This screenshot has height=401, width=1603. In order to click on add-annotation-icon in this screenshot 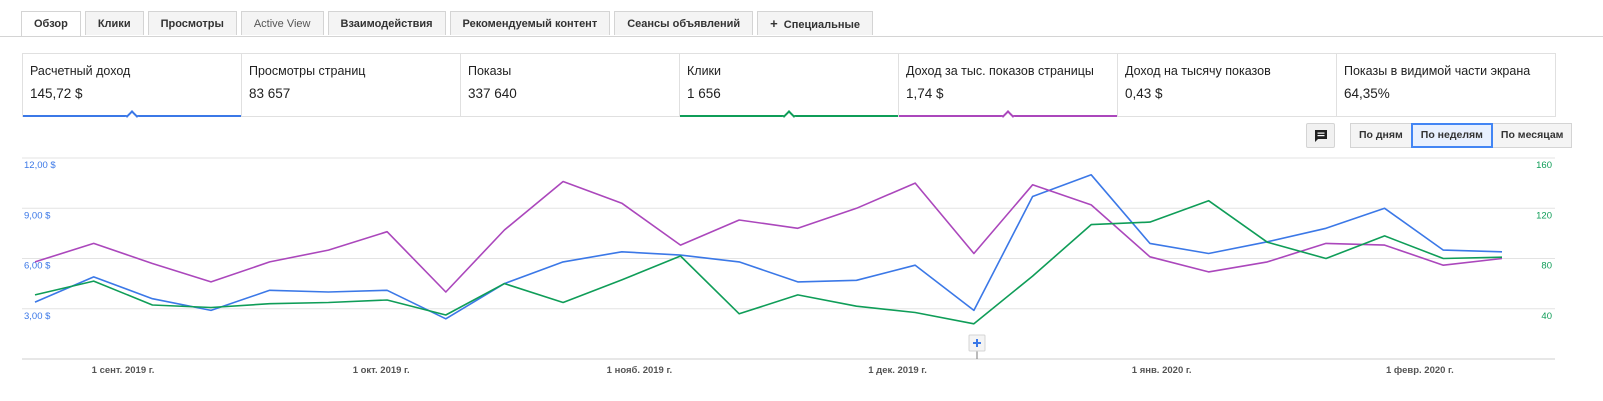, I will do `click(977, 343)`.